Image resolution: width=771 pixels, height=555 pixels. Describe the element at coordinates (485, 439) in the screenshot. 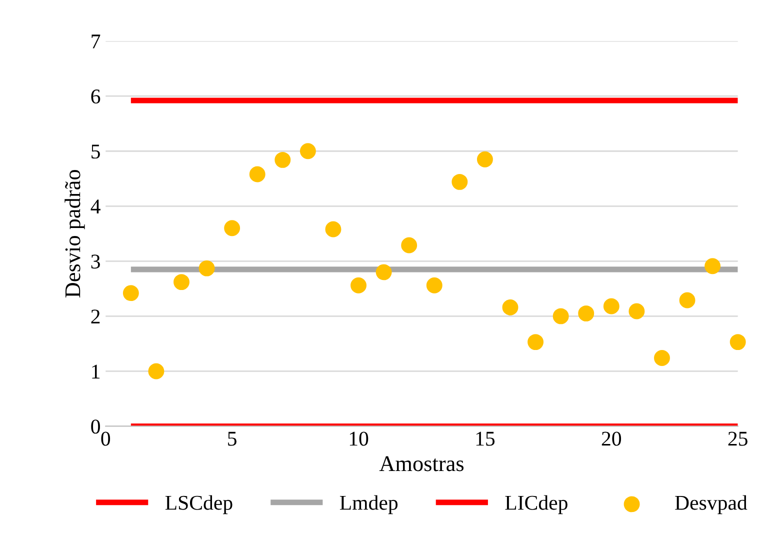

I see `x-tick-label: 15` at that location.